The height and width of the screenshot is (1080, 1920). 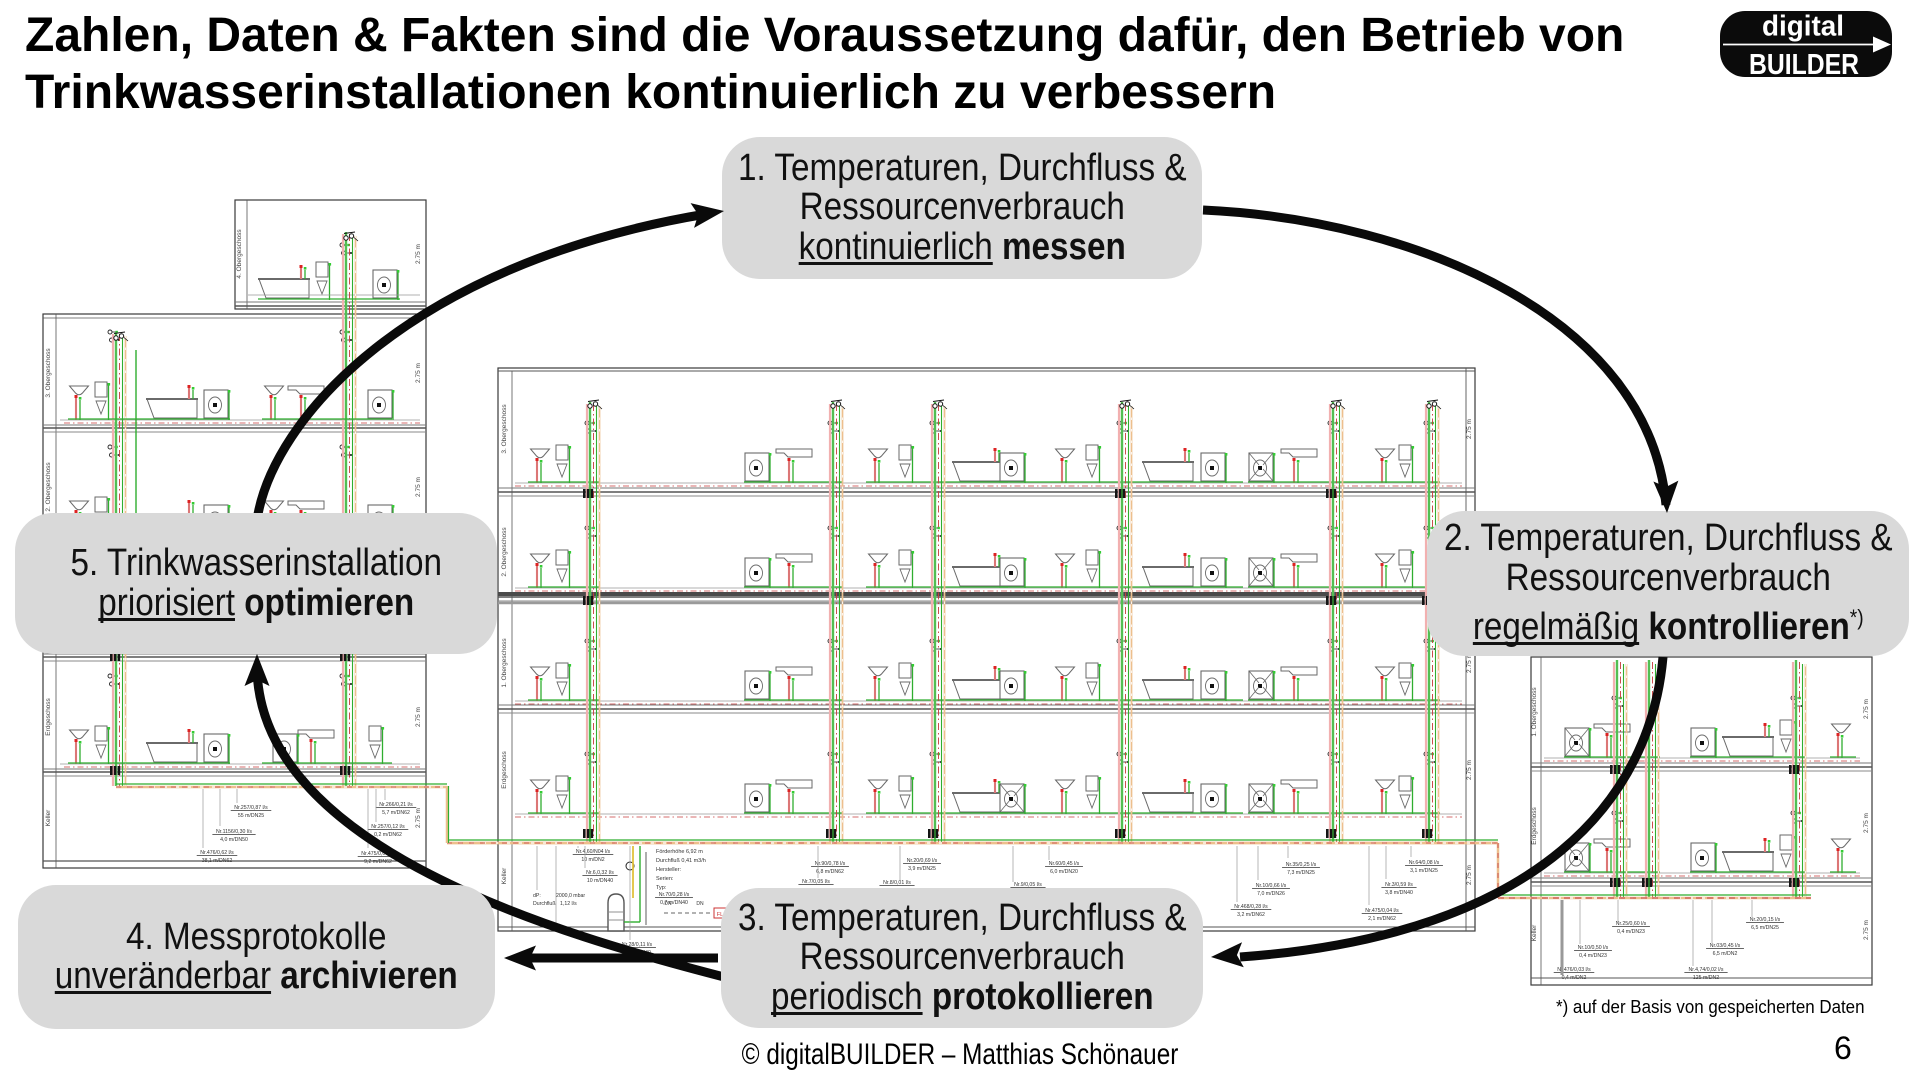 What do you see at coordinates (388, 827) in the screenshot?
I see `svg-text: Nr.257/0,12 l/s` at bounding box center [388, 827].